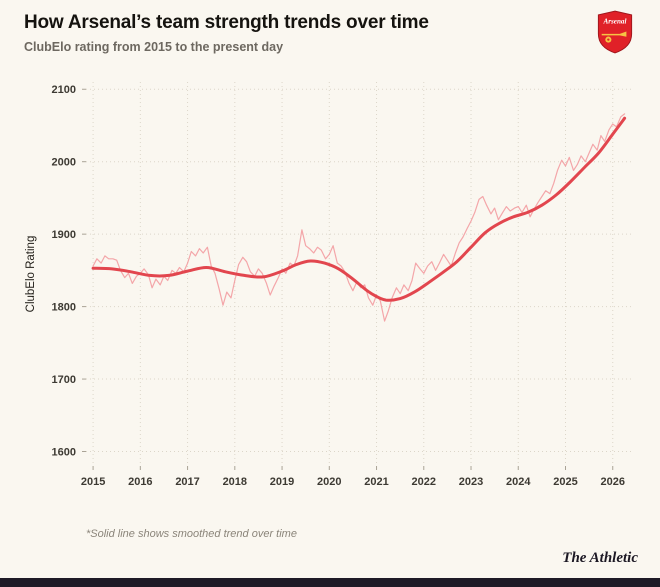 Image resolution: width=660 pixels, height=587 pixels. What do you see at coordinates (64, 308) in the screenshot?
I see `svg-text: 1800` at bounding box center [64, 308].